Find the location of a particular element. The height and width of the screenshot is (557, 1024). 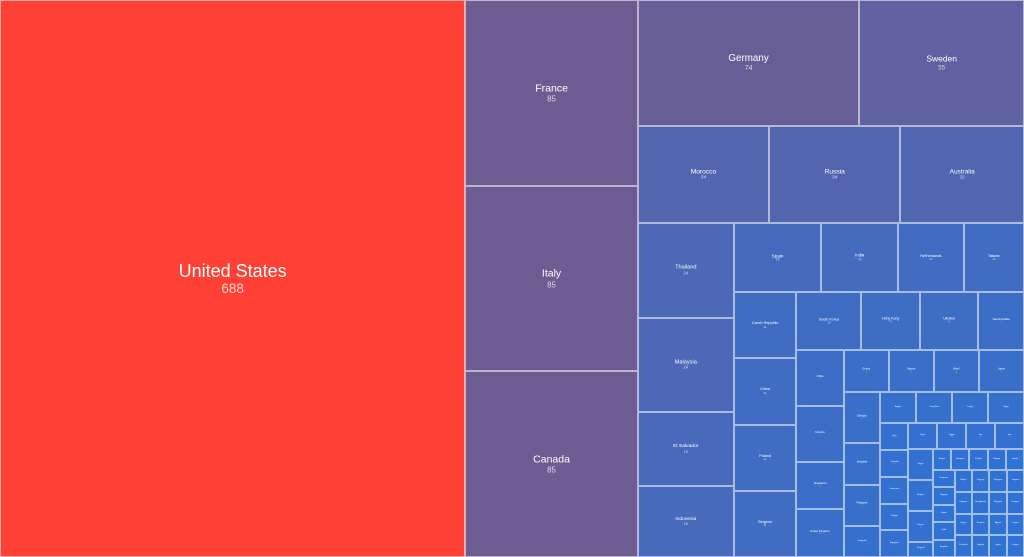

treemap-label-name: Poland is located at coordinates (765, 455).